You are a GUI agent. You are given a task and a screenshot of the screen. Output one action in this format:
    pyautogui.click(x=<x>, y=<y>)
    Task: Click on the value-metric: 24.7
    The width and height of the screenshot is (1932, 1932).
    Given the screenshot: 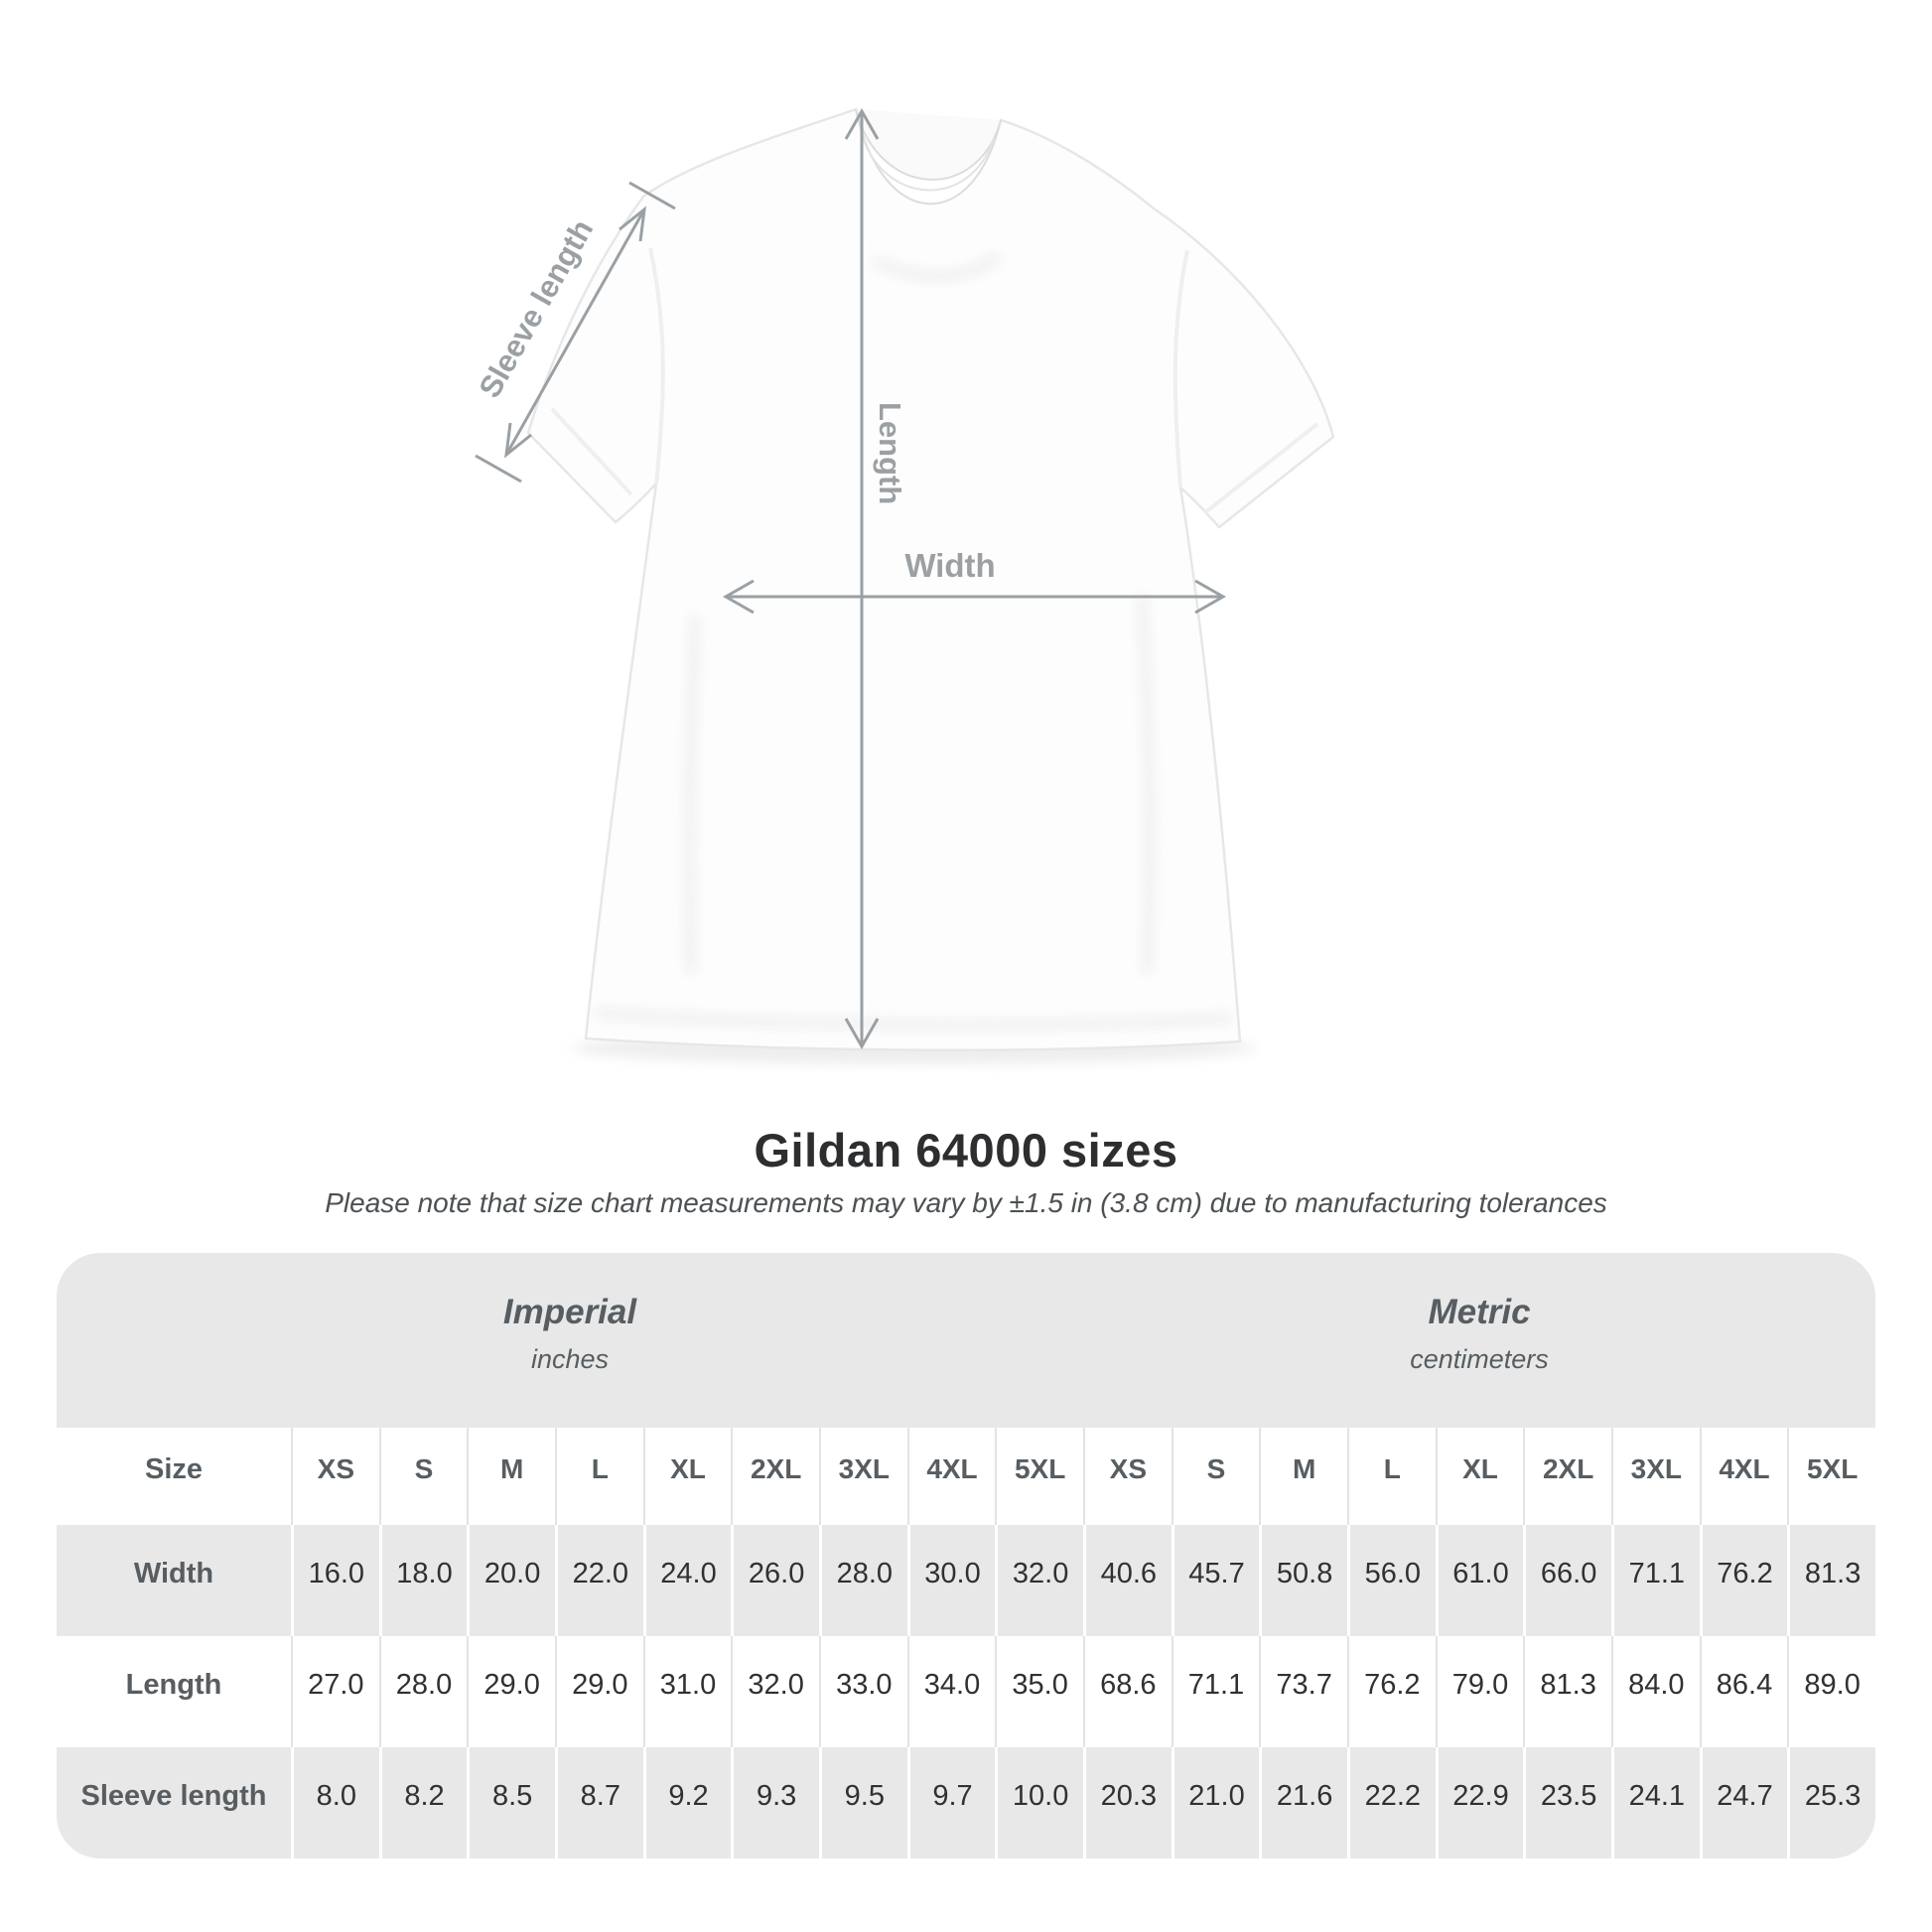 What is the action you would take?
    pyautogui.click(x=1743, y=1803)
    